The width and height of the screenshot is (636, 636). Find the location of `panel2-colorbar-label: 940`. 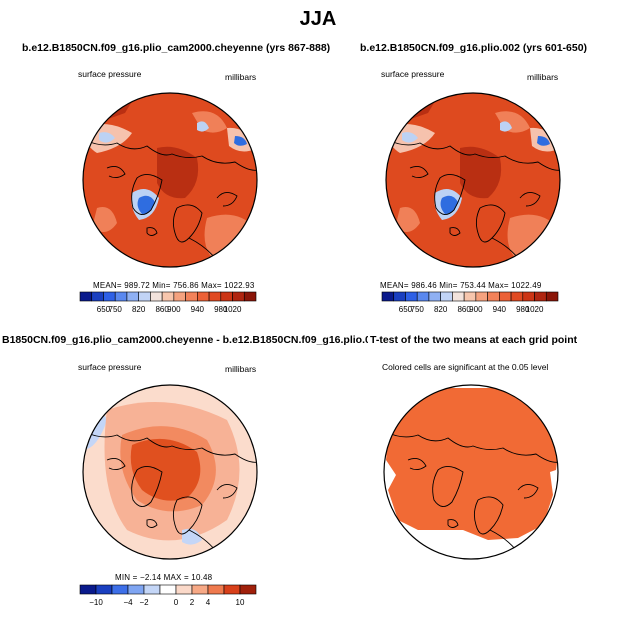

panel2-colorbar-label: 940 is located at coordinates (500, 309).